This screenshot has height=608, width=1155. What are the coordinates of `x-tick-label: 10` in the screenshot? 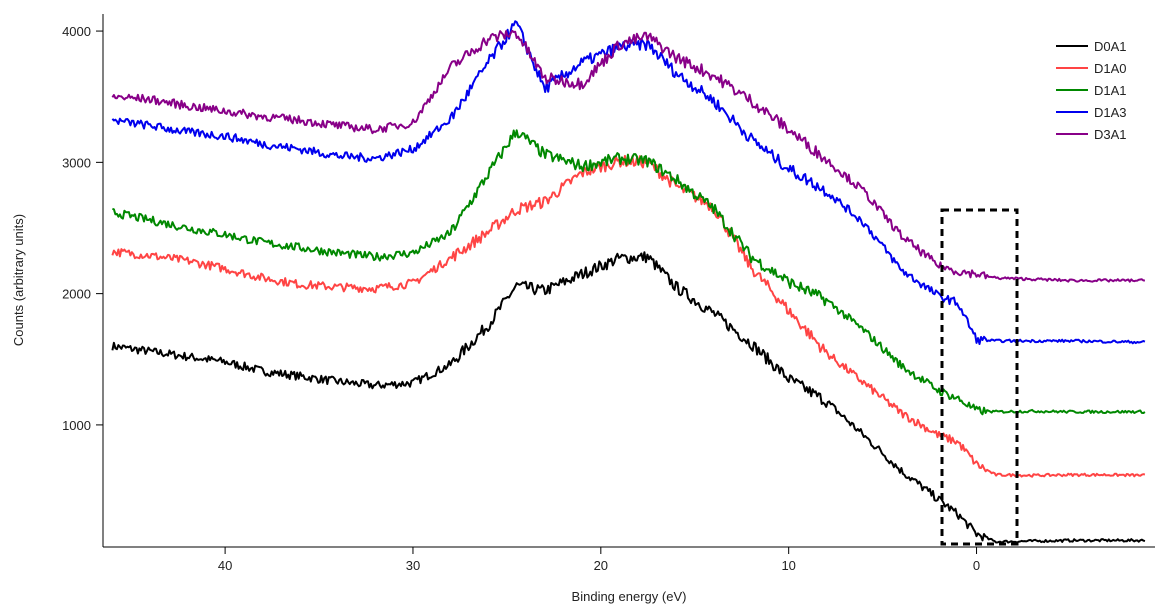 It's located at (788, 565).